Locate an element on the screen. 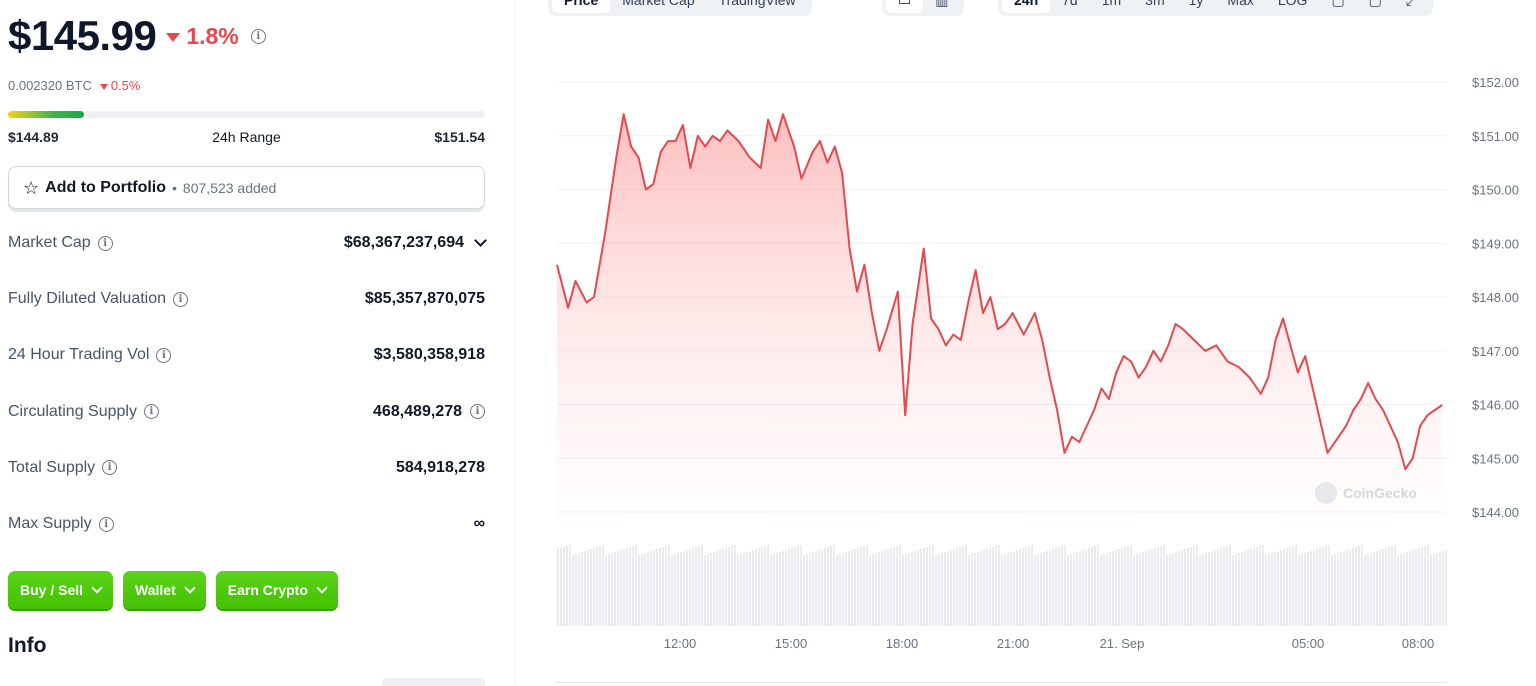 This screenshot has width=1536, height=686. chart-type-tabs: ▭ ▥ is located at coordinates (923, 8).